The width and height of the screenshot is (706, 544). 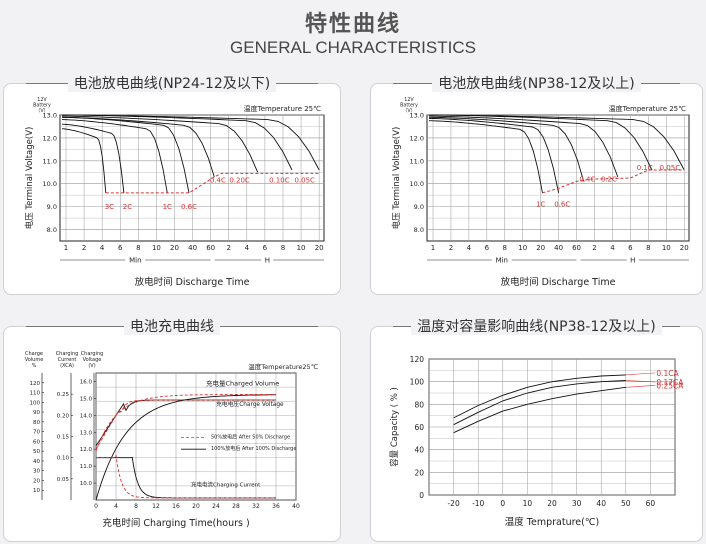 What do you see at coordinates (478, 503) in the screenshot?
I see `x-tick-label: -10` at bounding box center [478, 503].